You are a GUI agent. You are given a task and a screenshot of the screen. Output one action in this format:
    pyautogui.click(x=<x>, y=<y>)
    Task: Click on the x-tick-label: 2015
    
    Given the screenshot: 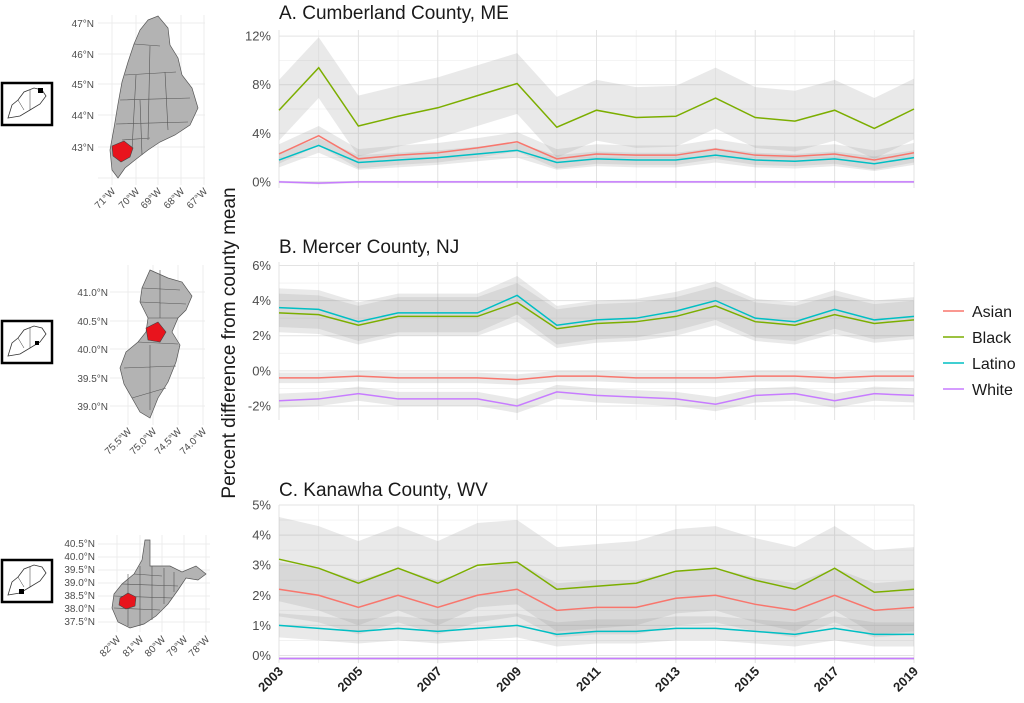 What is the action you would take?
    pyautogui.click(x=746, y=679)
    